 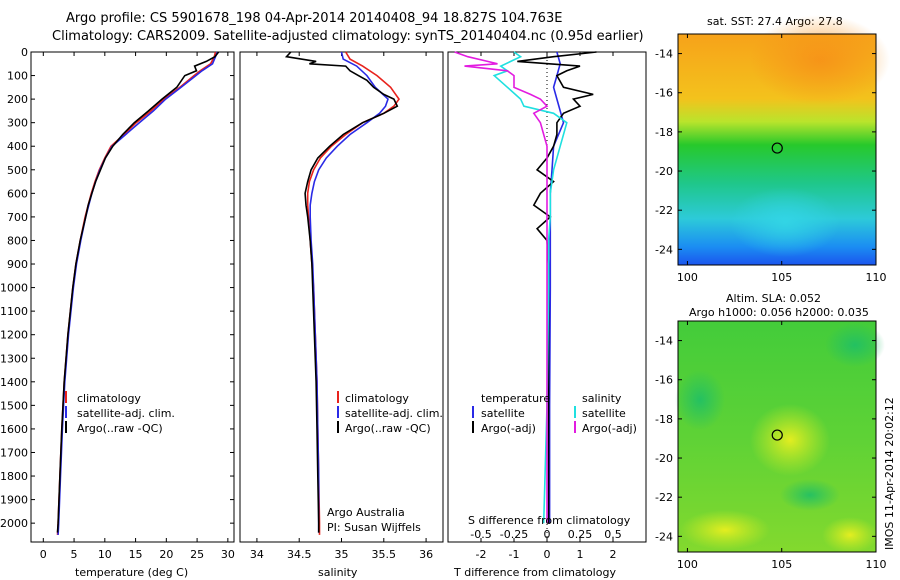 What do you see at coordinates (664, 54) in the screenshot?
I see `map-y-tick-label: -14` at bounding box center [664, 54].